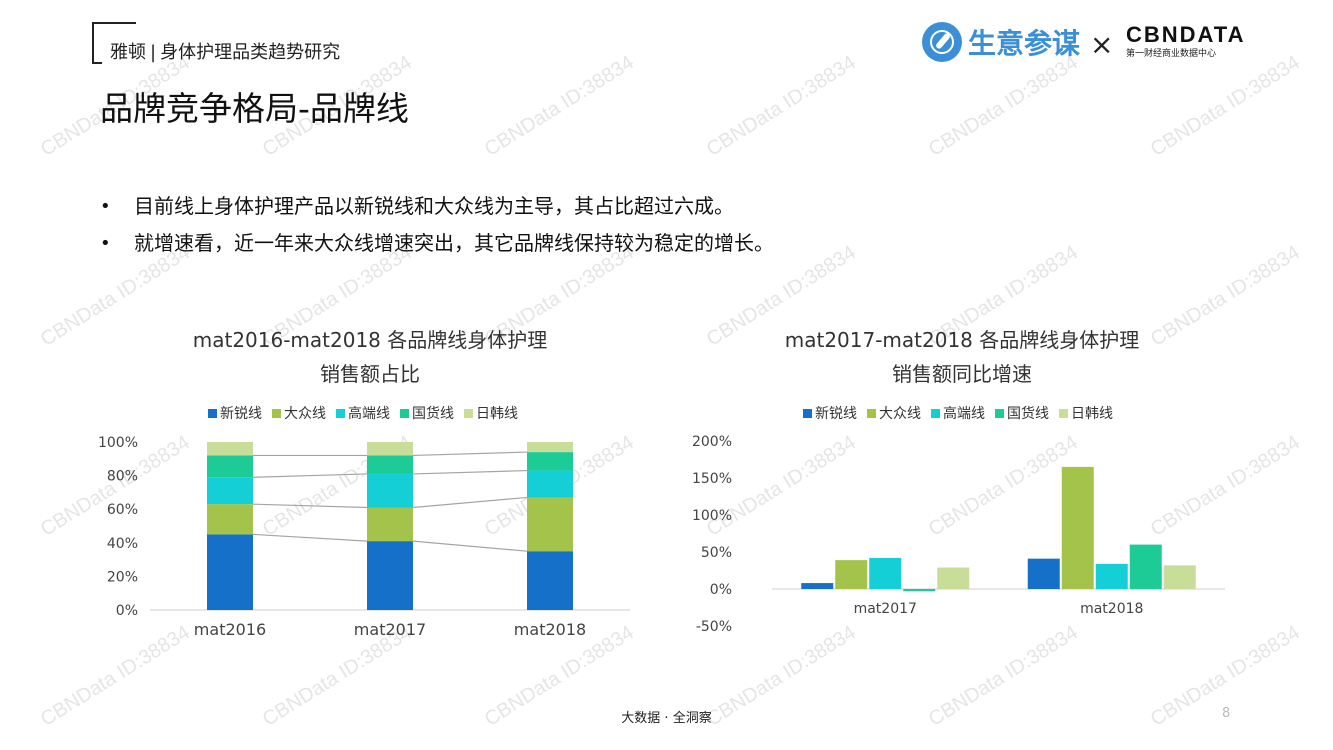 Image resolution: width=1333 pixels, height=750 pixels. Describe the element at coordinates (122, 544) in the screenshot. I see `y-tick-label: 40%` at that location.